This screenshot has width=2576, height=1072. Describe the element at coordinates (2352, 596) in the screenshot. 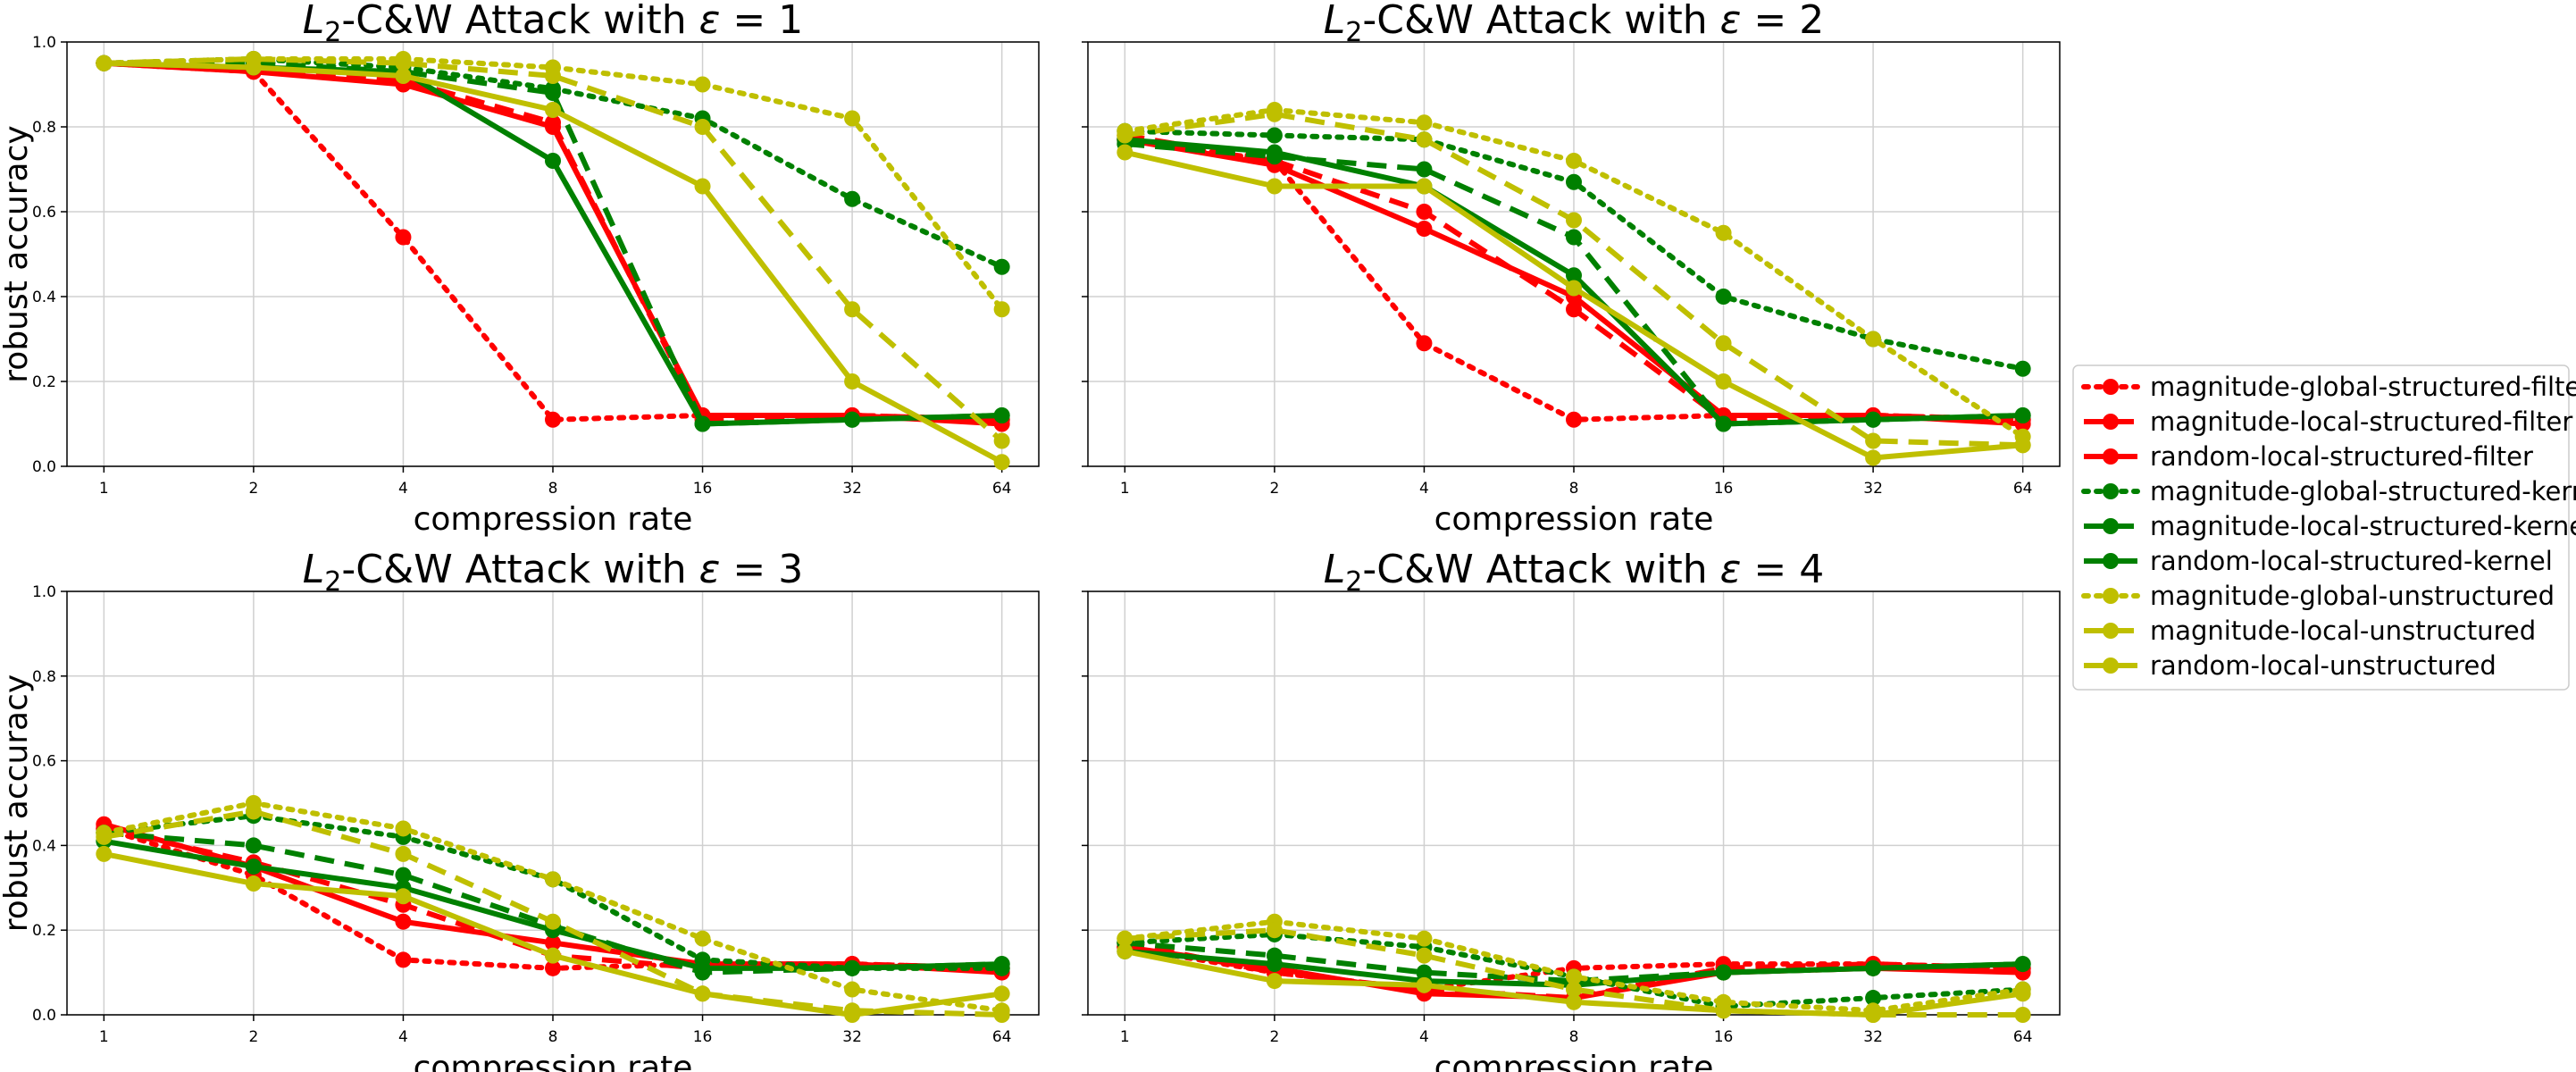

I see `legend-label: magnitude-global-unstructured` at that location.